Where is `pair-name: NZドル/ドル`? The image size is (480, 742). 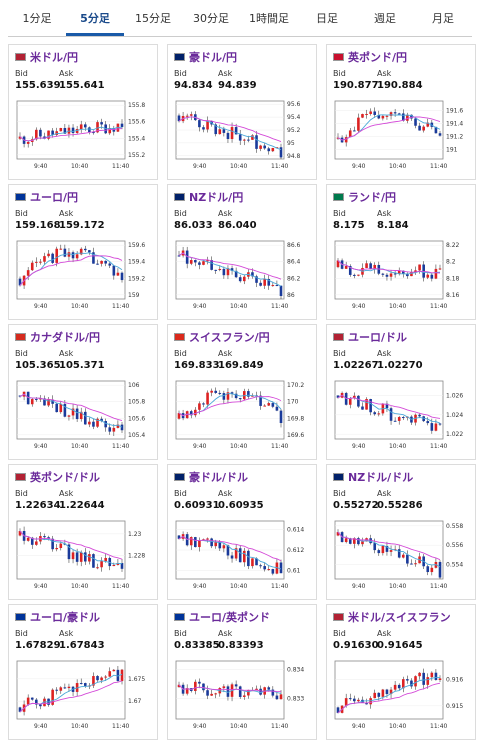 pair-name: NZドル/ドル is located at coordinates (381, 477).